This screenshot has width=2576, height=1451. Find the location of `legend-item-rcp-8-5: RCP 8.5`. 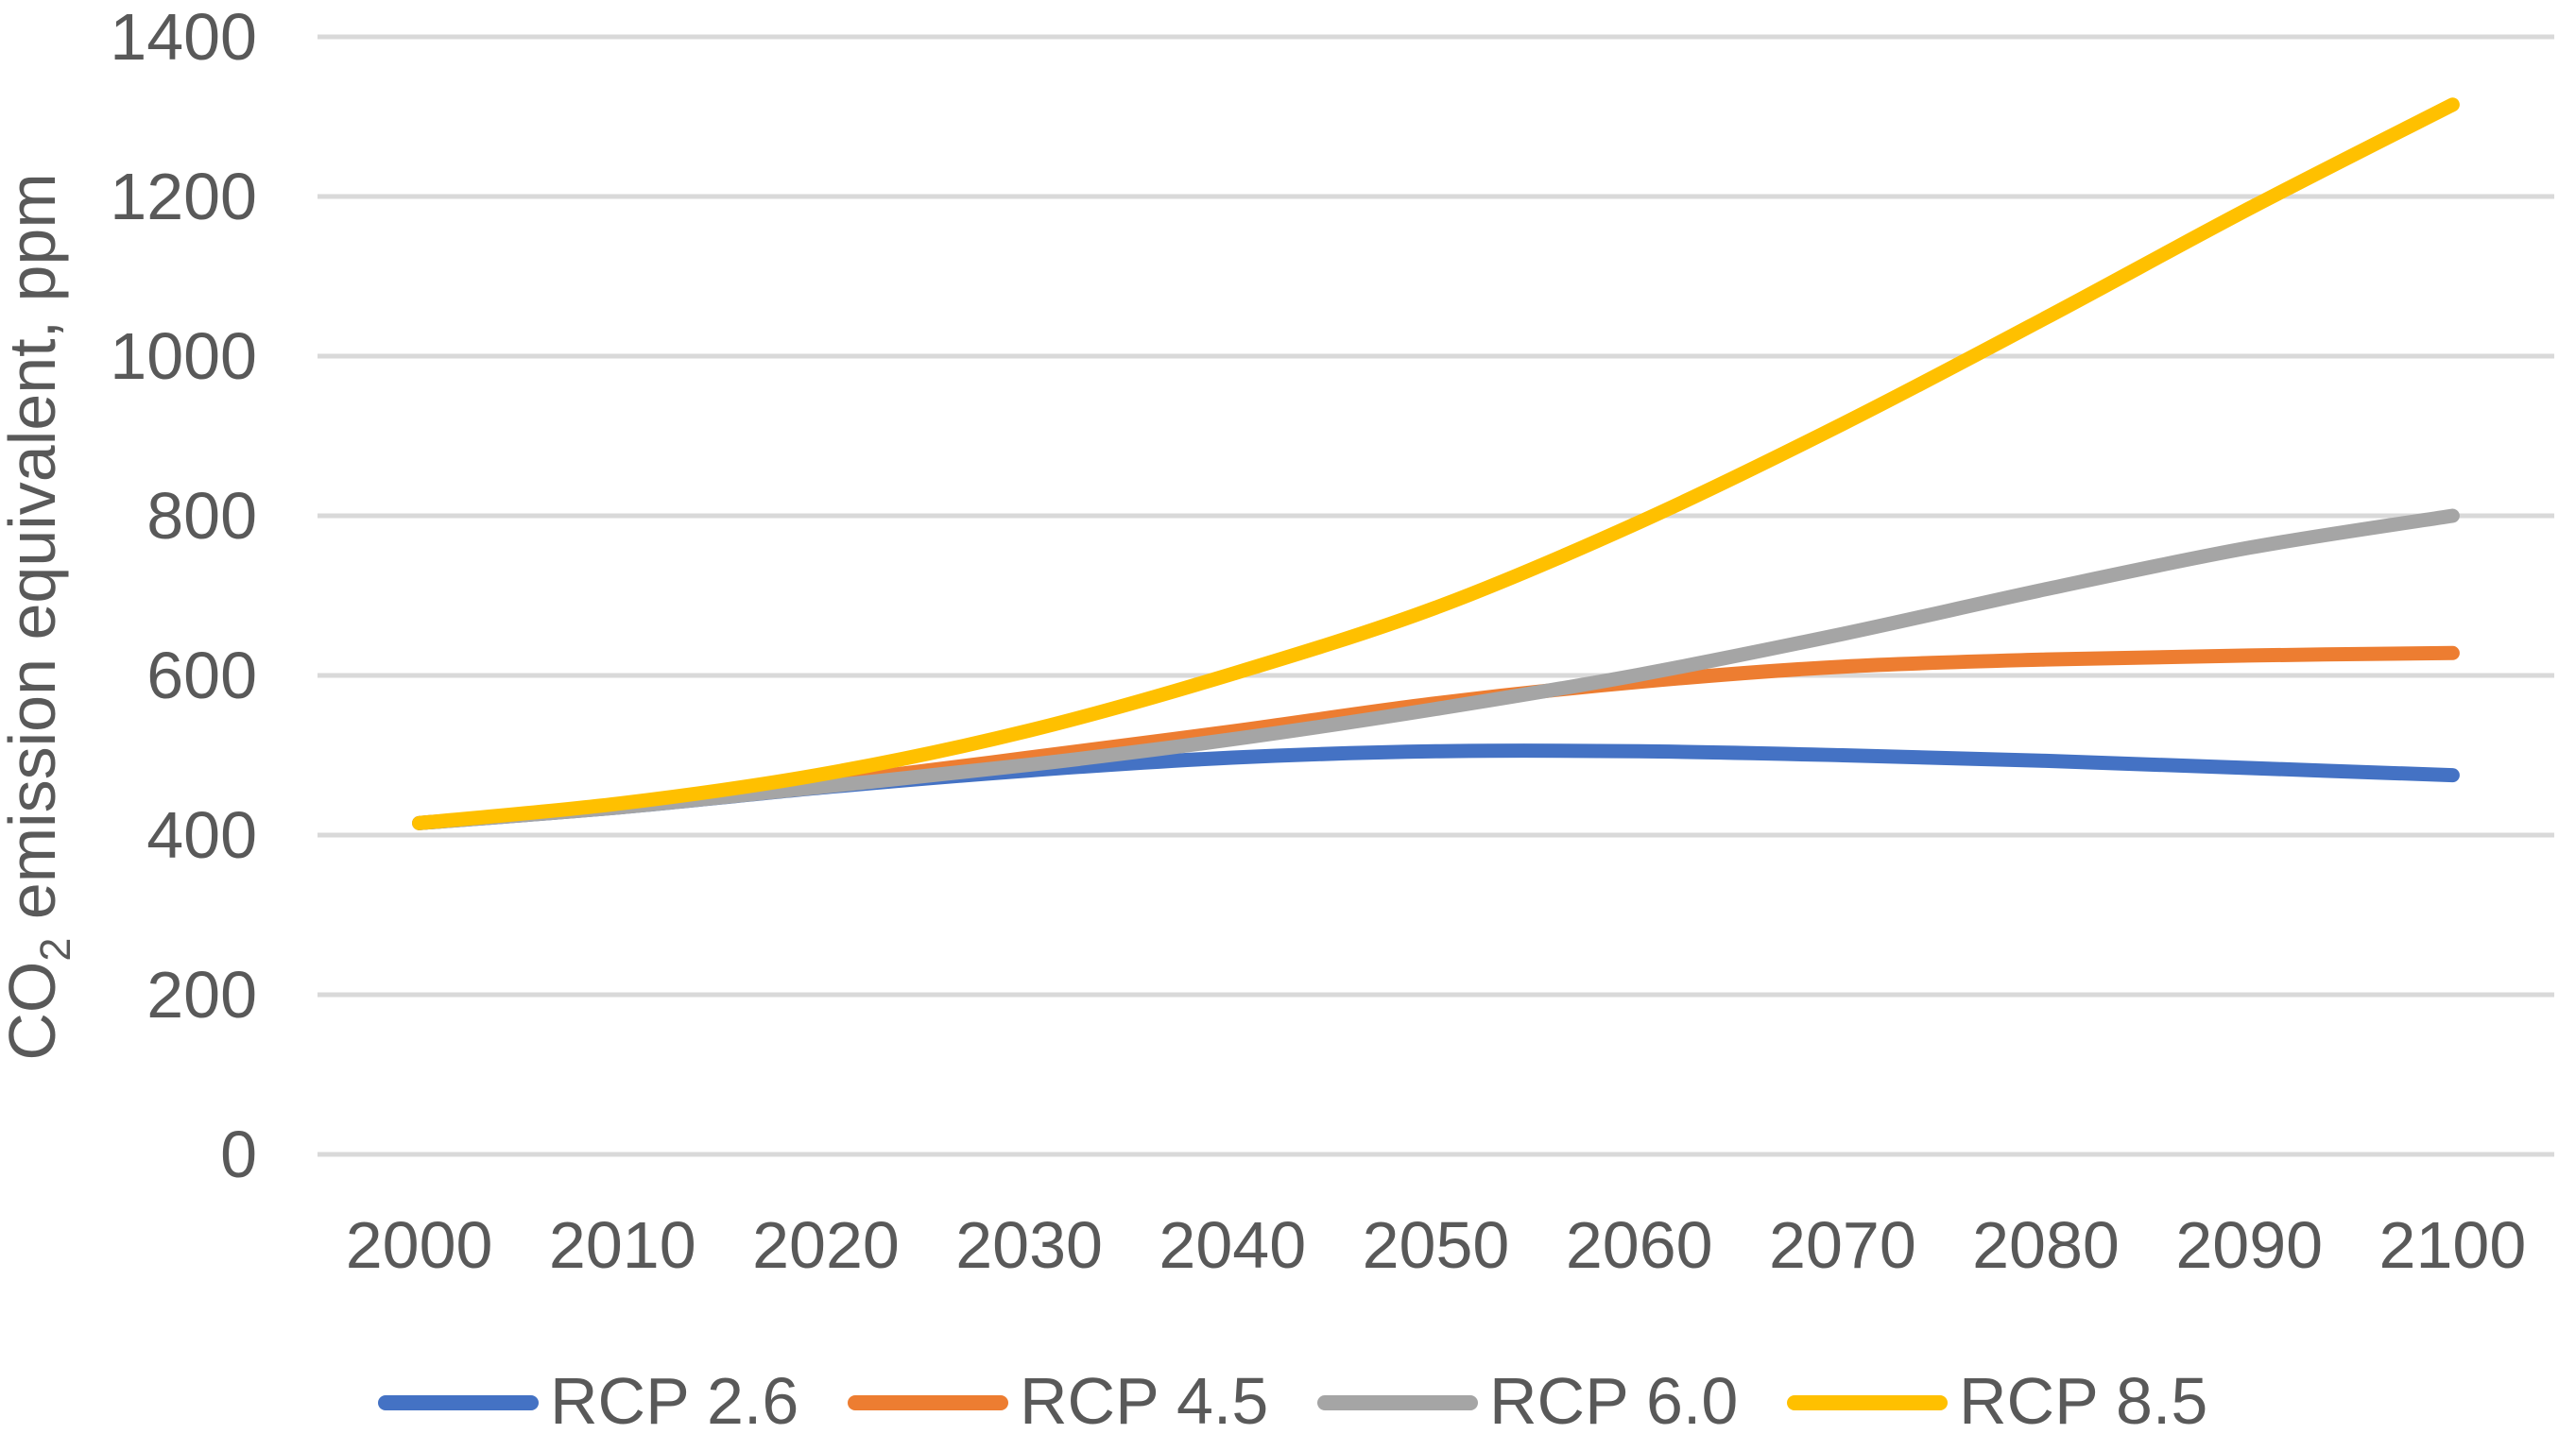

legend-item-rcp-8-5: RCP 8.5 is located at coordinates (1997, 1401).